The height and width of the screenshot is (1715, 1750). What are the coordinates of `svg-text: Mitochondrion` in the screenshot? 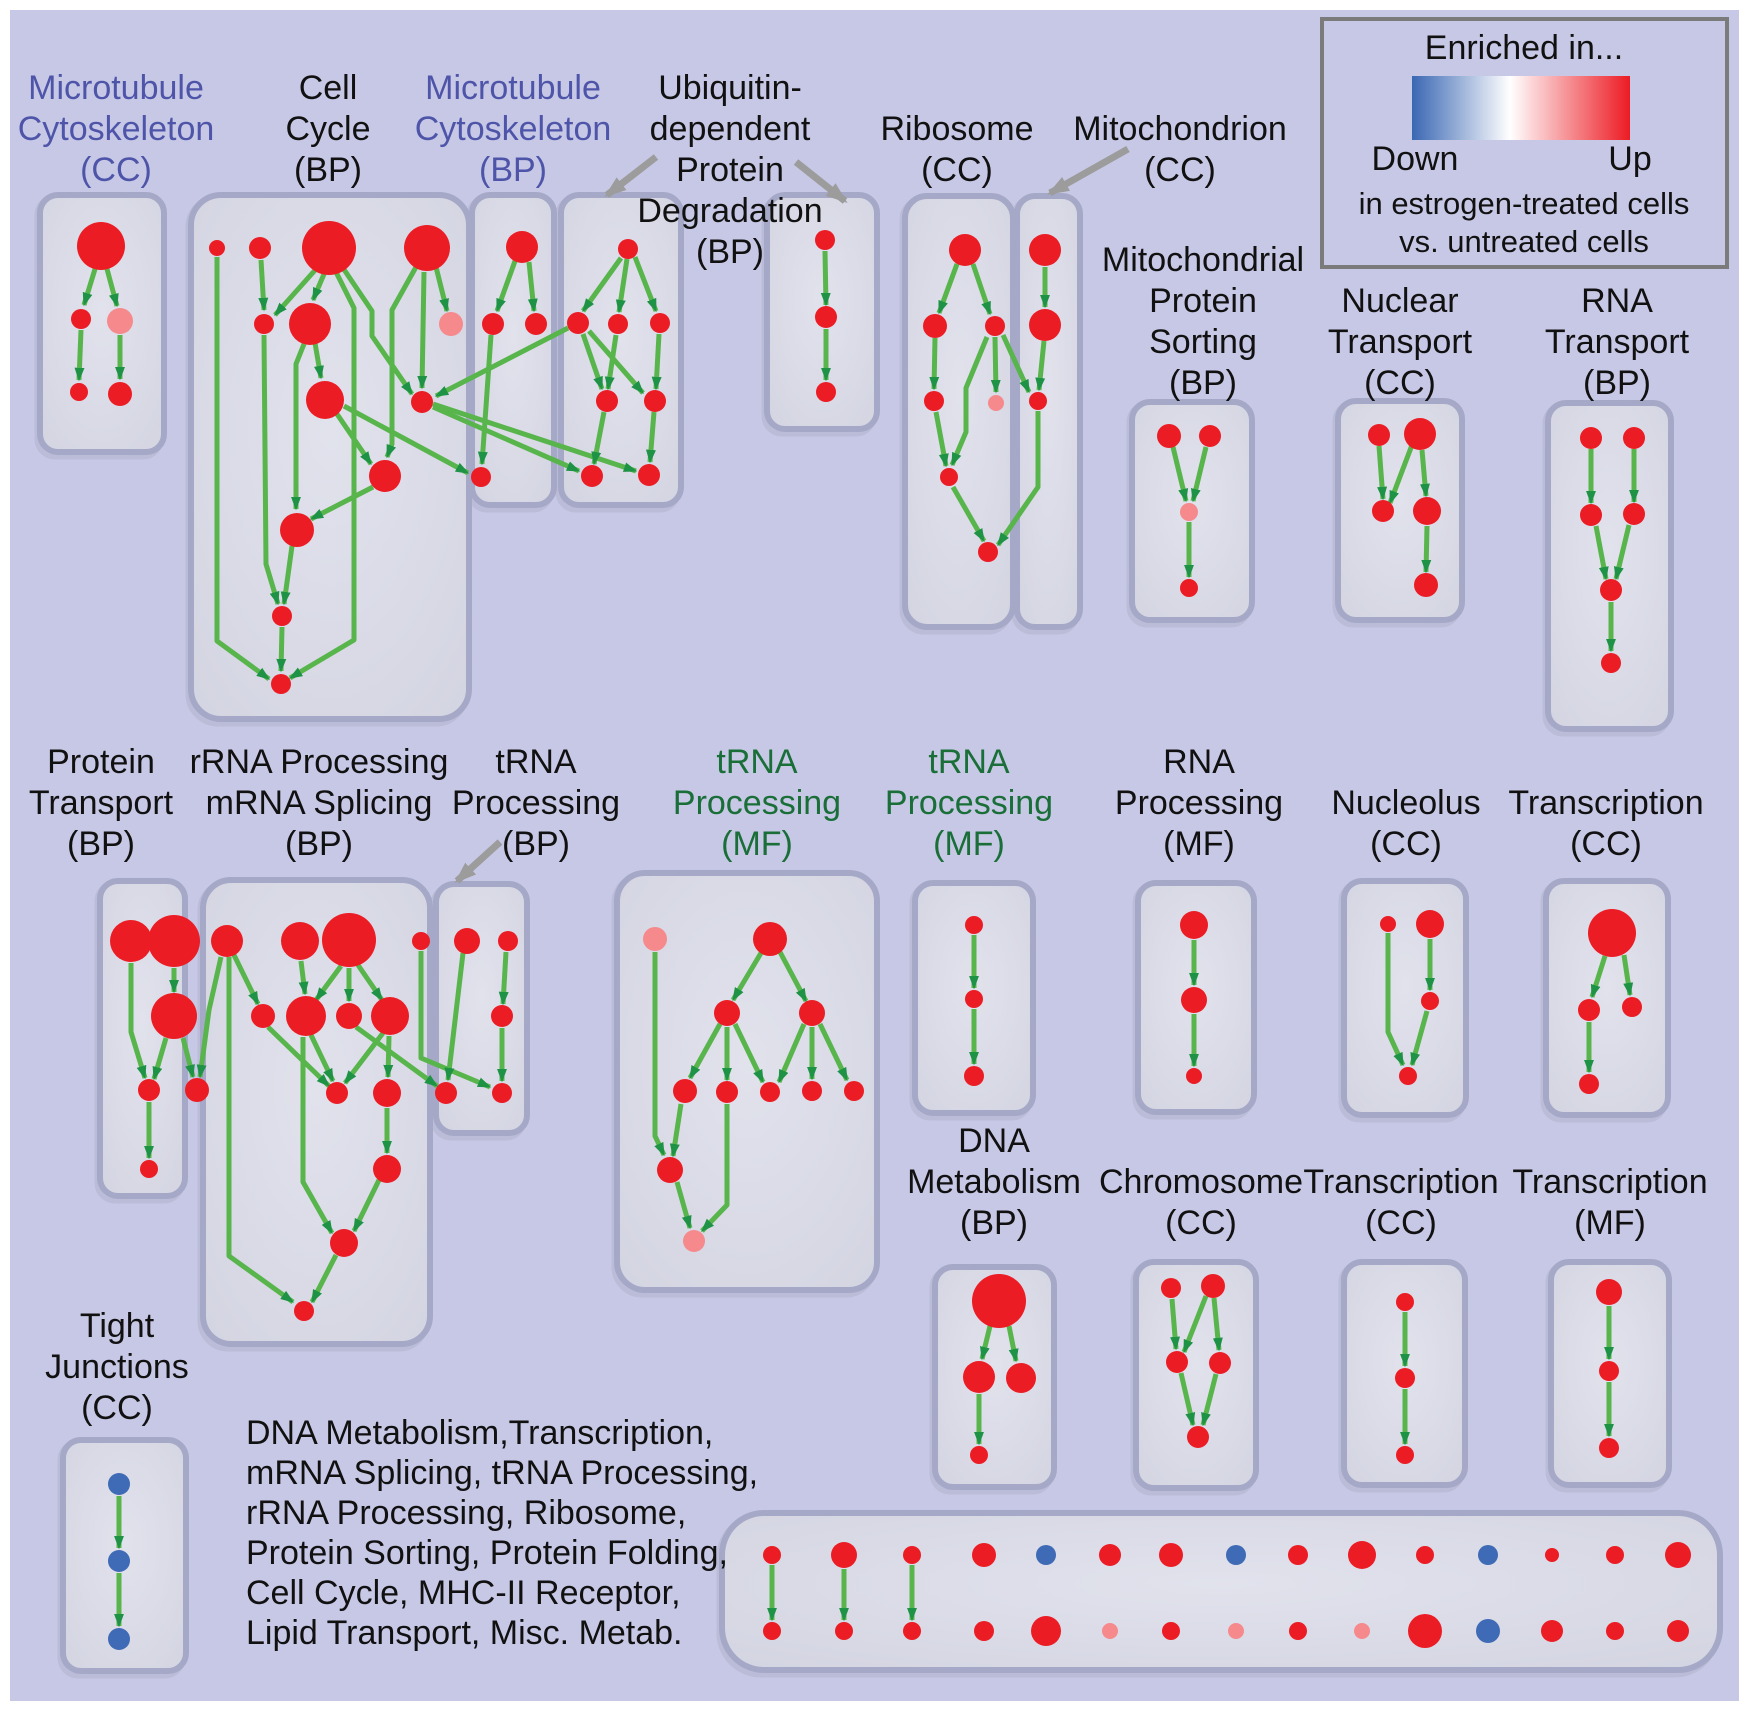 It's located at (1180, 129).